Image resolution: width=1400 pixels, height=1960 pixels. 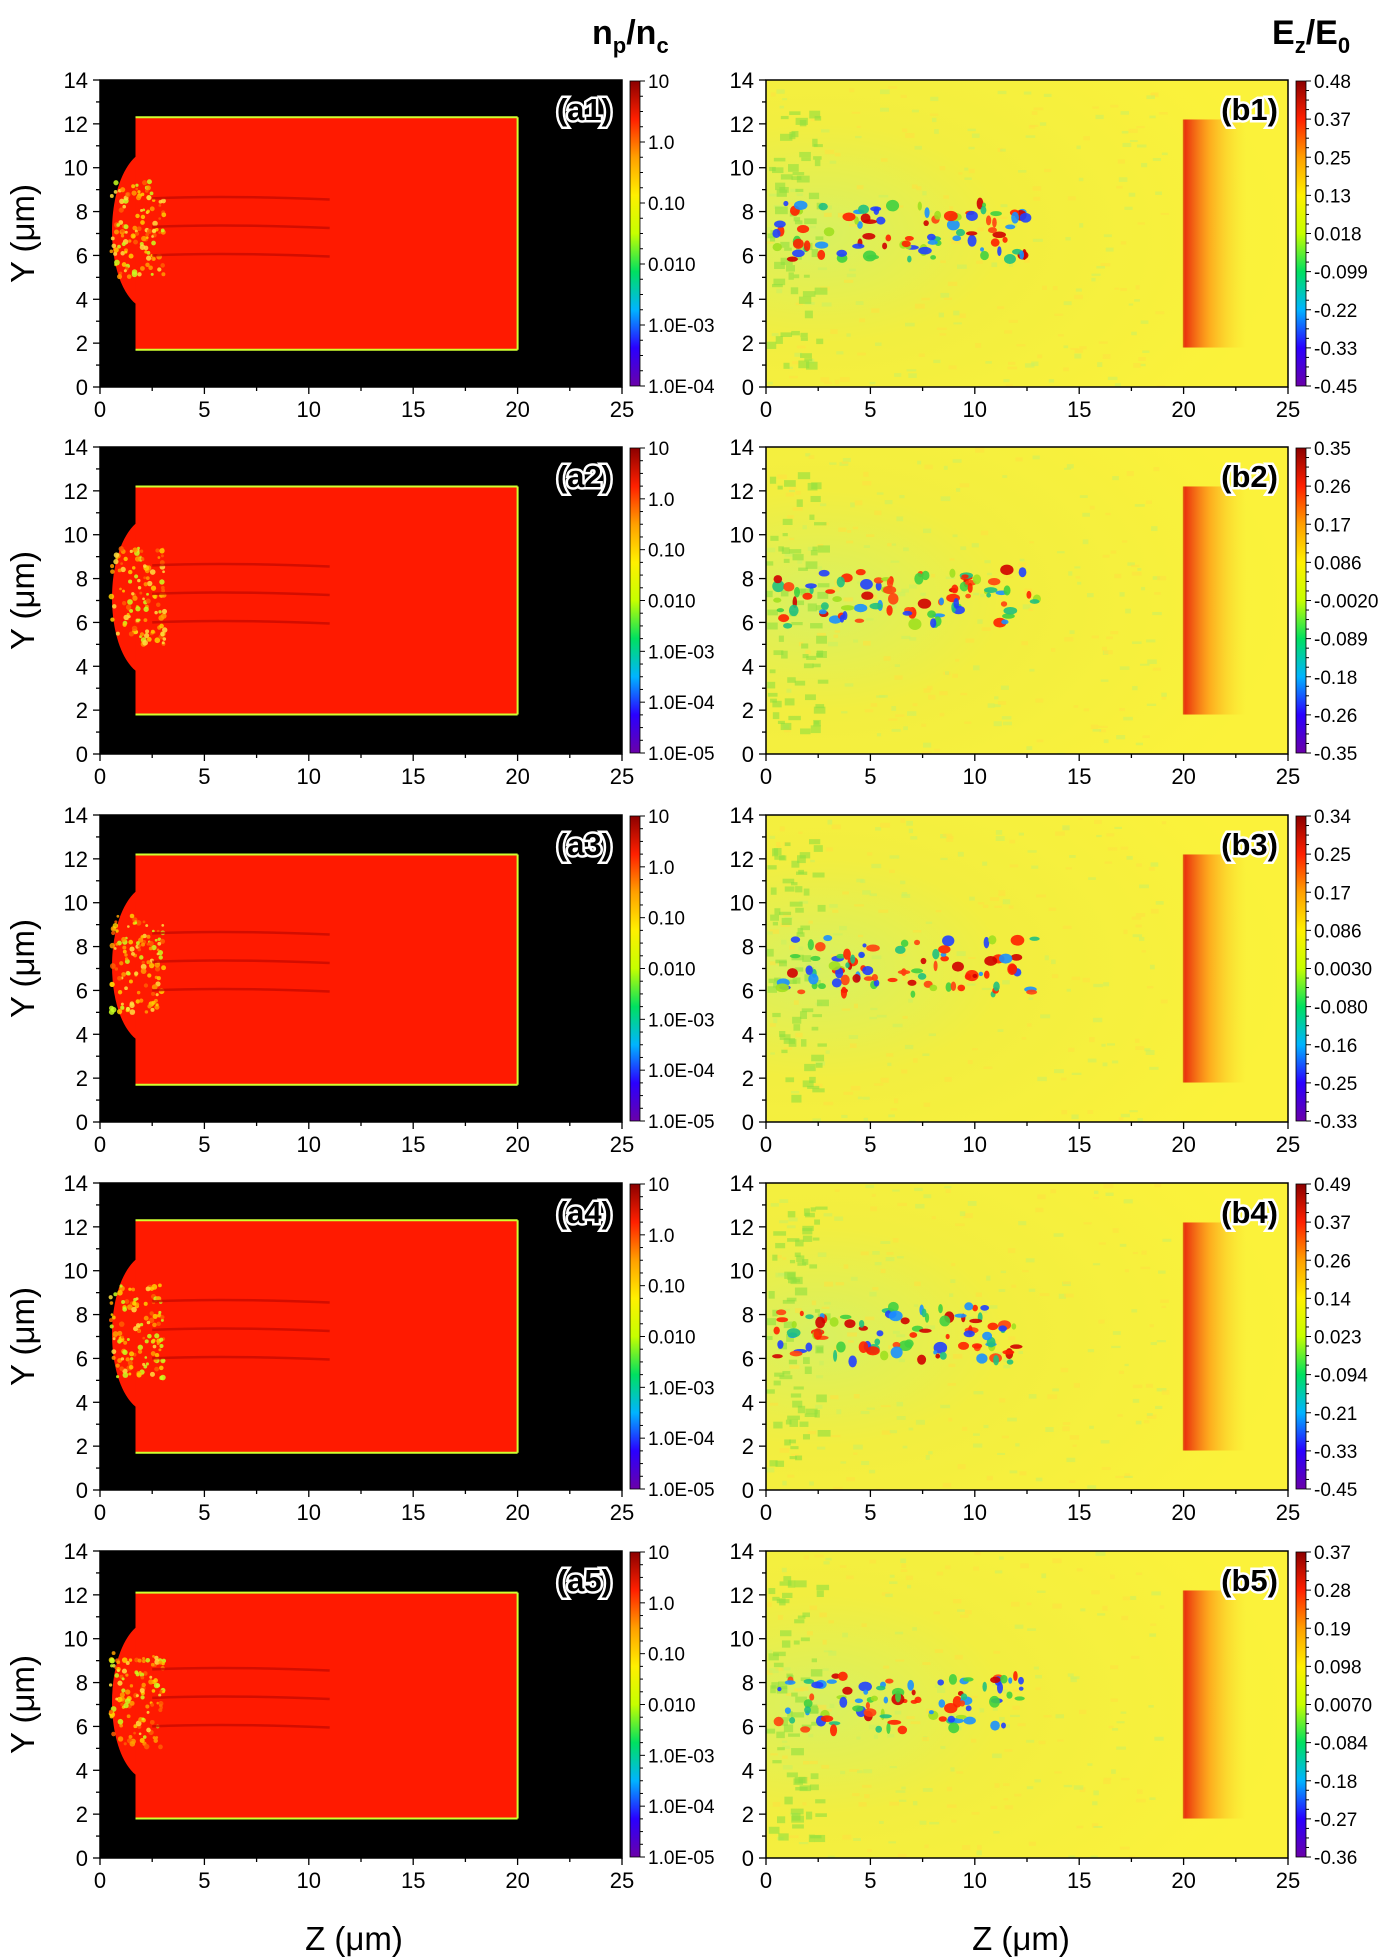 What do you see at coordinates (635, 600) in the screenshot?
I see `panel-a2-colorbar` at bounding box center [635, 600].